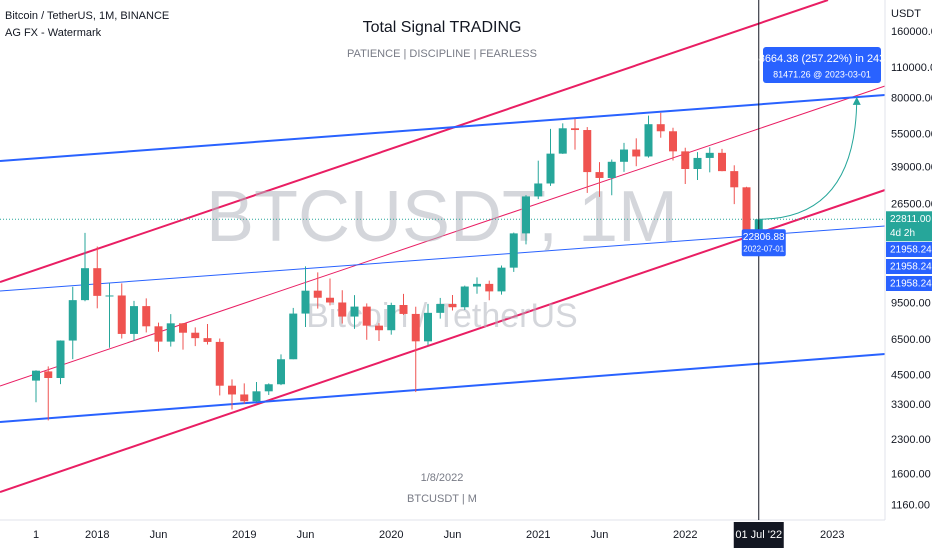 The width and height of the screenshot is (932, 550). I want to click on y-tick-label: 55000.00, so click(911, 135).